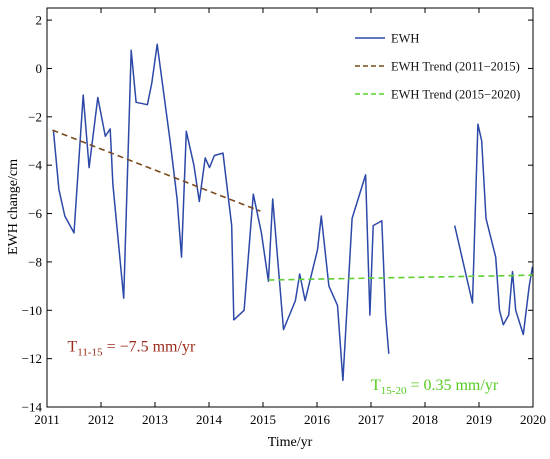 The width and height of the screenshot is (550, 459). What do you see at coordinates (455, 95) in the screenshot?
I see `legend-label-2: EWH Trend (2015−2020)` at bounding box center [455, 95].